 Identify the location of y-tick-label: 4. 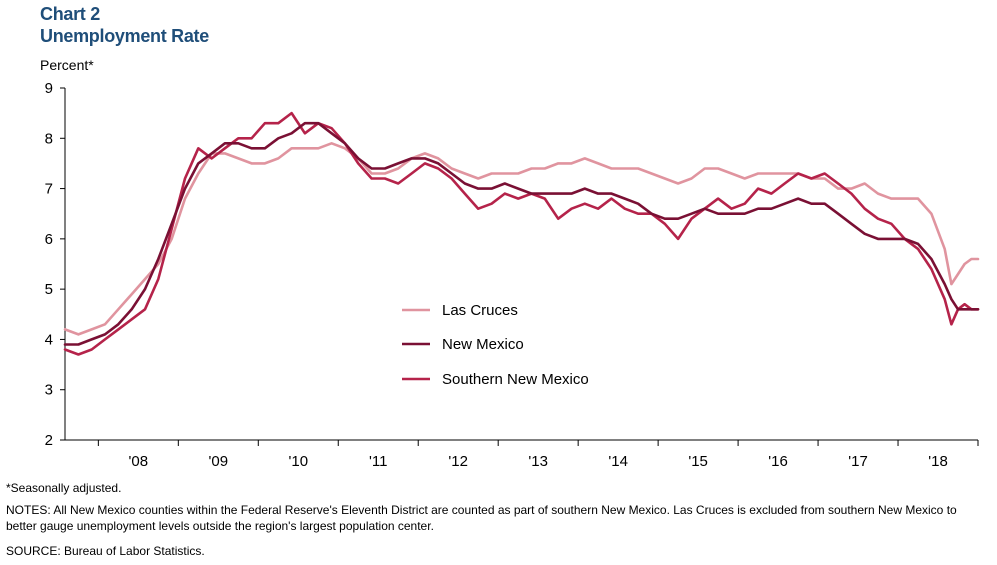
(49, 339).